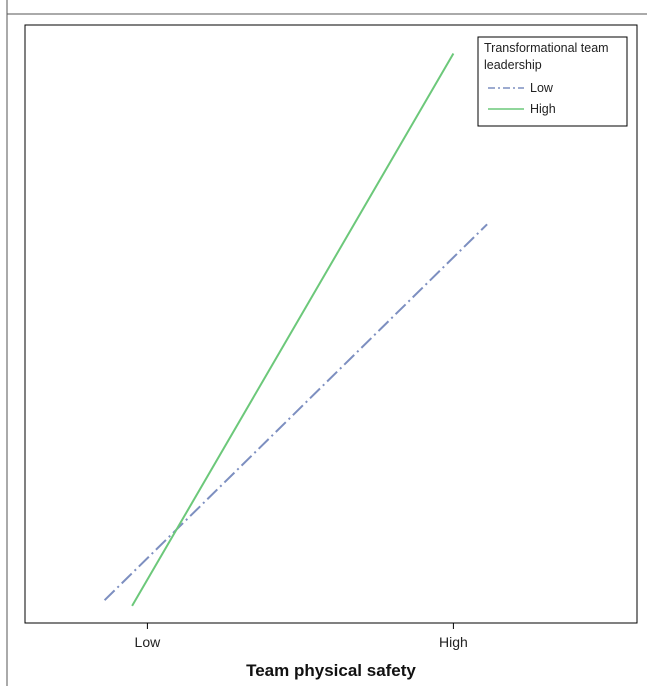  Describe the element at coordinates (148, 642) in the screenshot. I see `x-tick-label-low: Low` at that location.